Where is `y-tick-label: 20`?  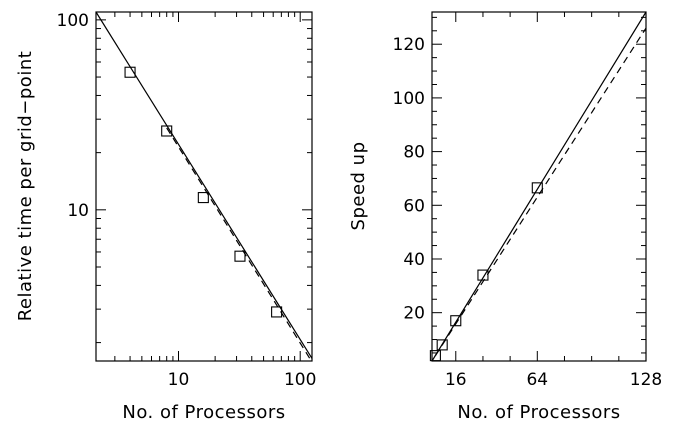
y-tick-label: 20 is located at coordinates (414, 314).